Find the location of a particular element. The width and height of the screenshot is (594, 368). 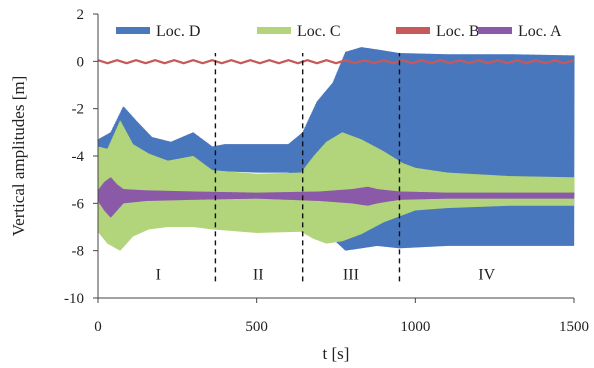

legend-item-loc-b: Loc. B is located at coordinates (438, 31).